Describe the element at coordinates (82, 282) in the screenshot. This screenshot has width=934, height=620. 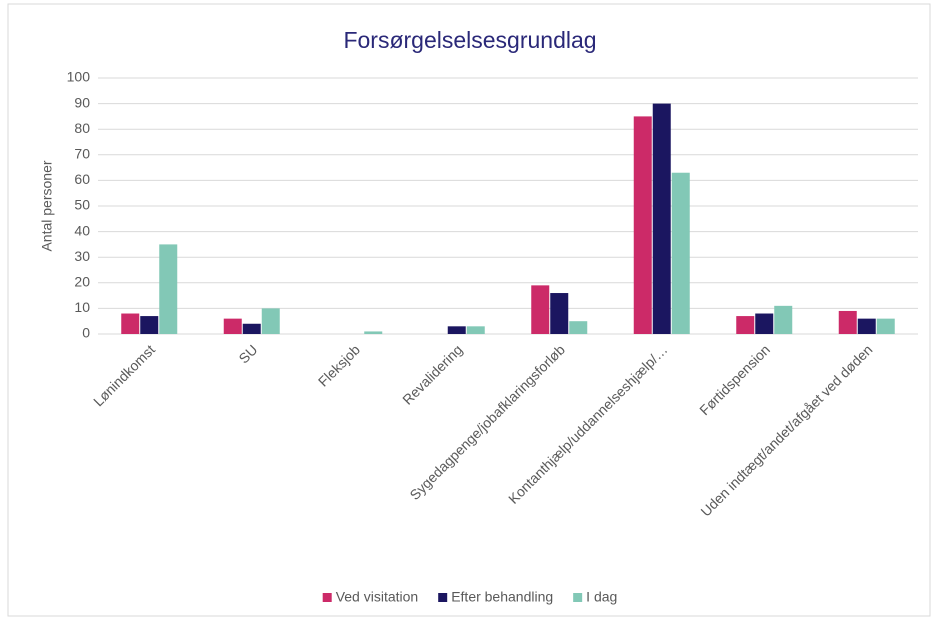
I see `y-tick-label: 20` at that location.